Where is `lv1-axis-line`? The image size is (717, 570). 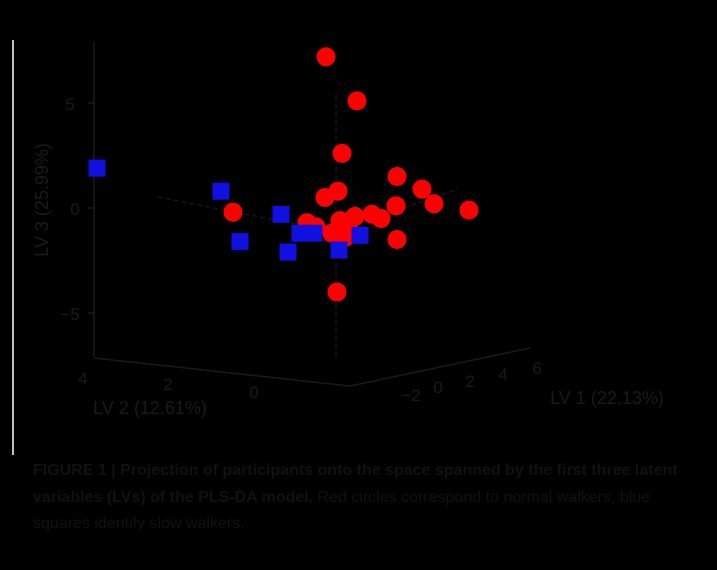
lv1-axis-line is located at coordinates (440, 367).